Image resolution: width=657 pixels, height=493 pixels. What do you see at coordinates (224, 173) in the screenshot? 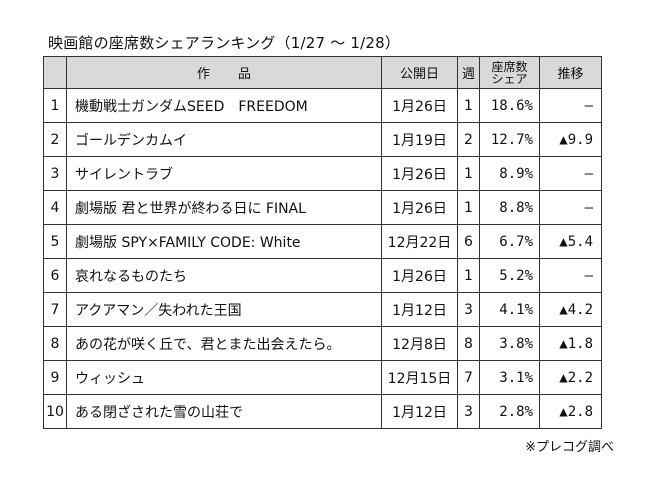
I see `title-cell: サイレントラブ` at bounding box center [224, 173].